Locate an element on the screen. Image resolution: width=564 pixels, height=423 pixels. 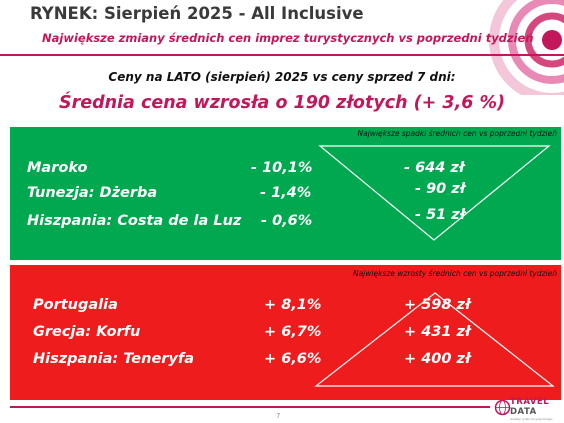
increase-destination: Hiszpania: Teneryfa is located at coordinates (113, 359).